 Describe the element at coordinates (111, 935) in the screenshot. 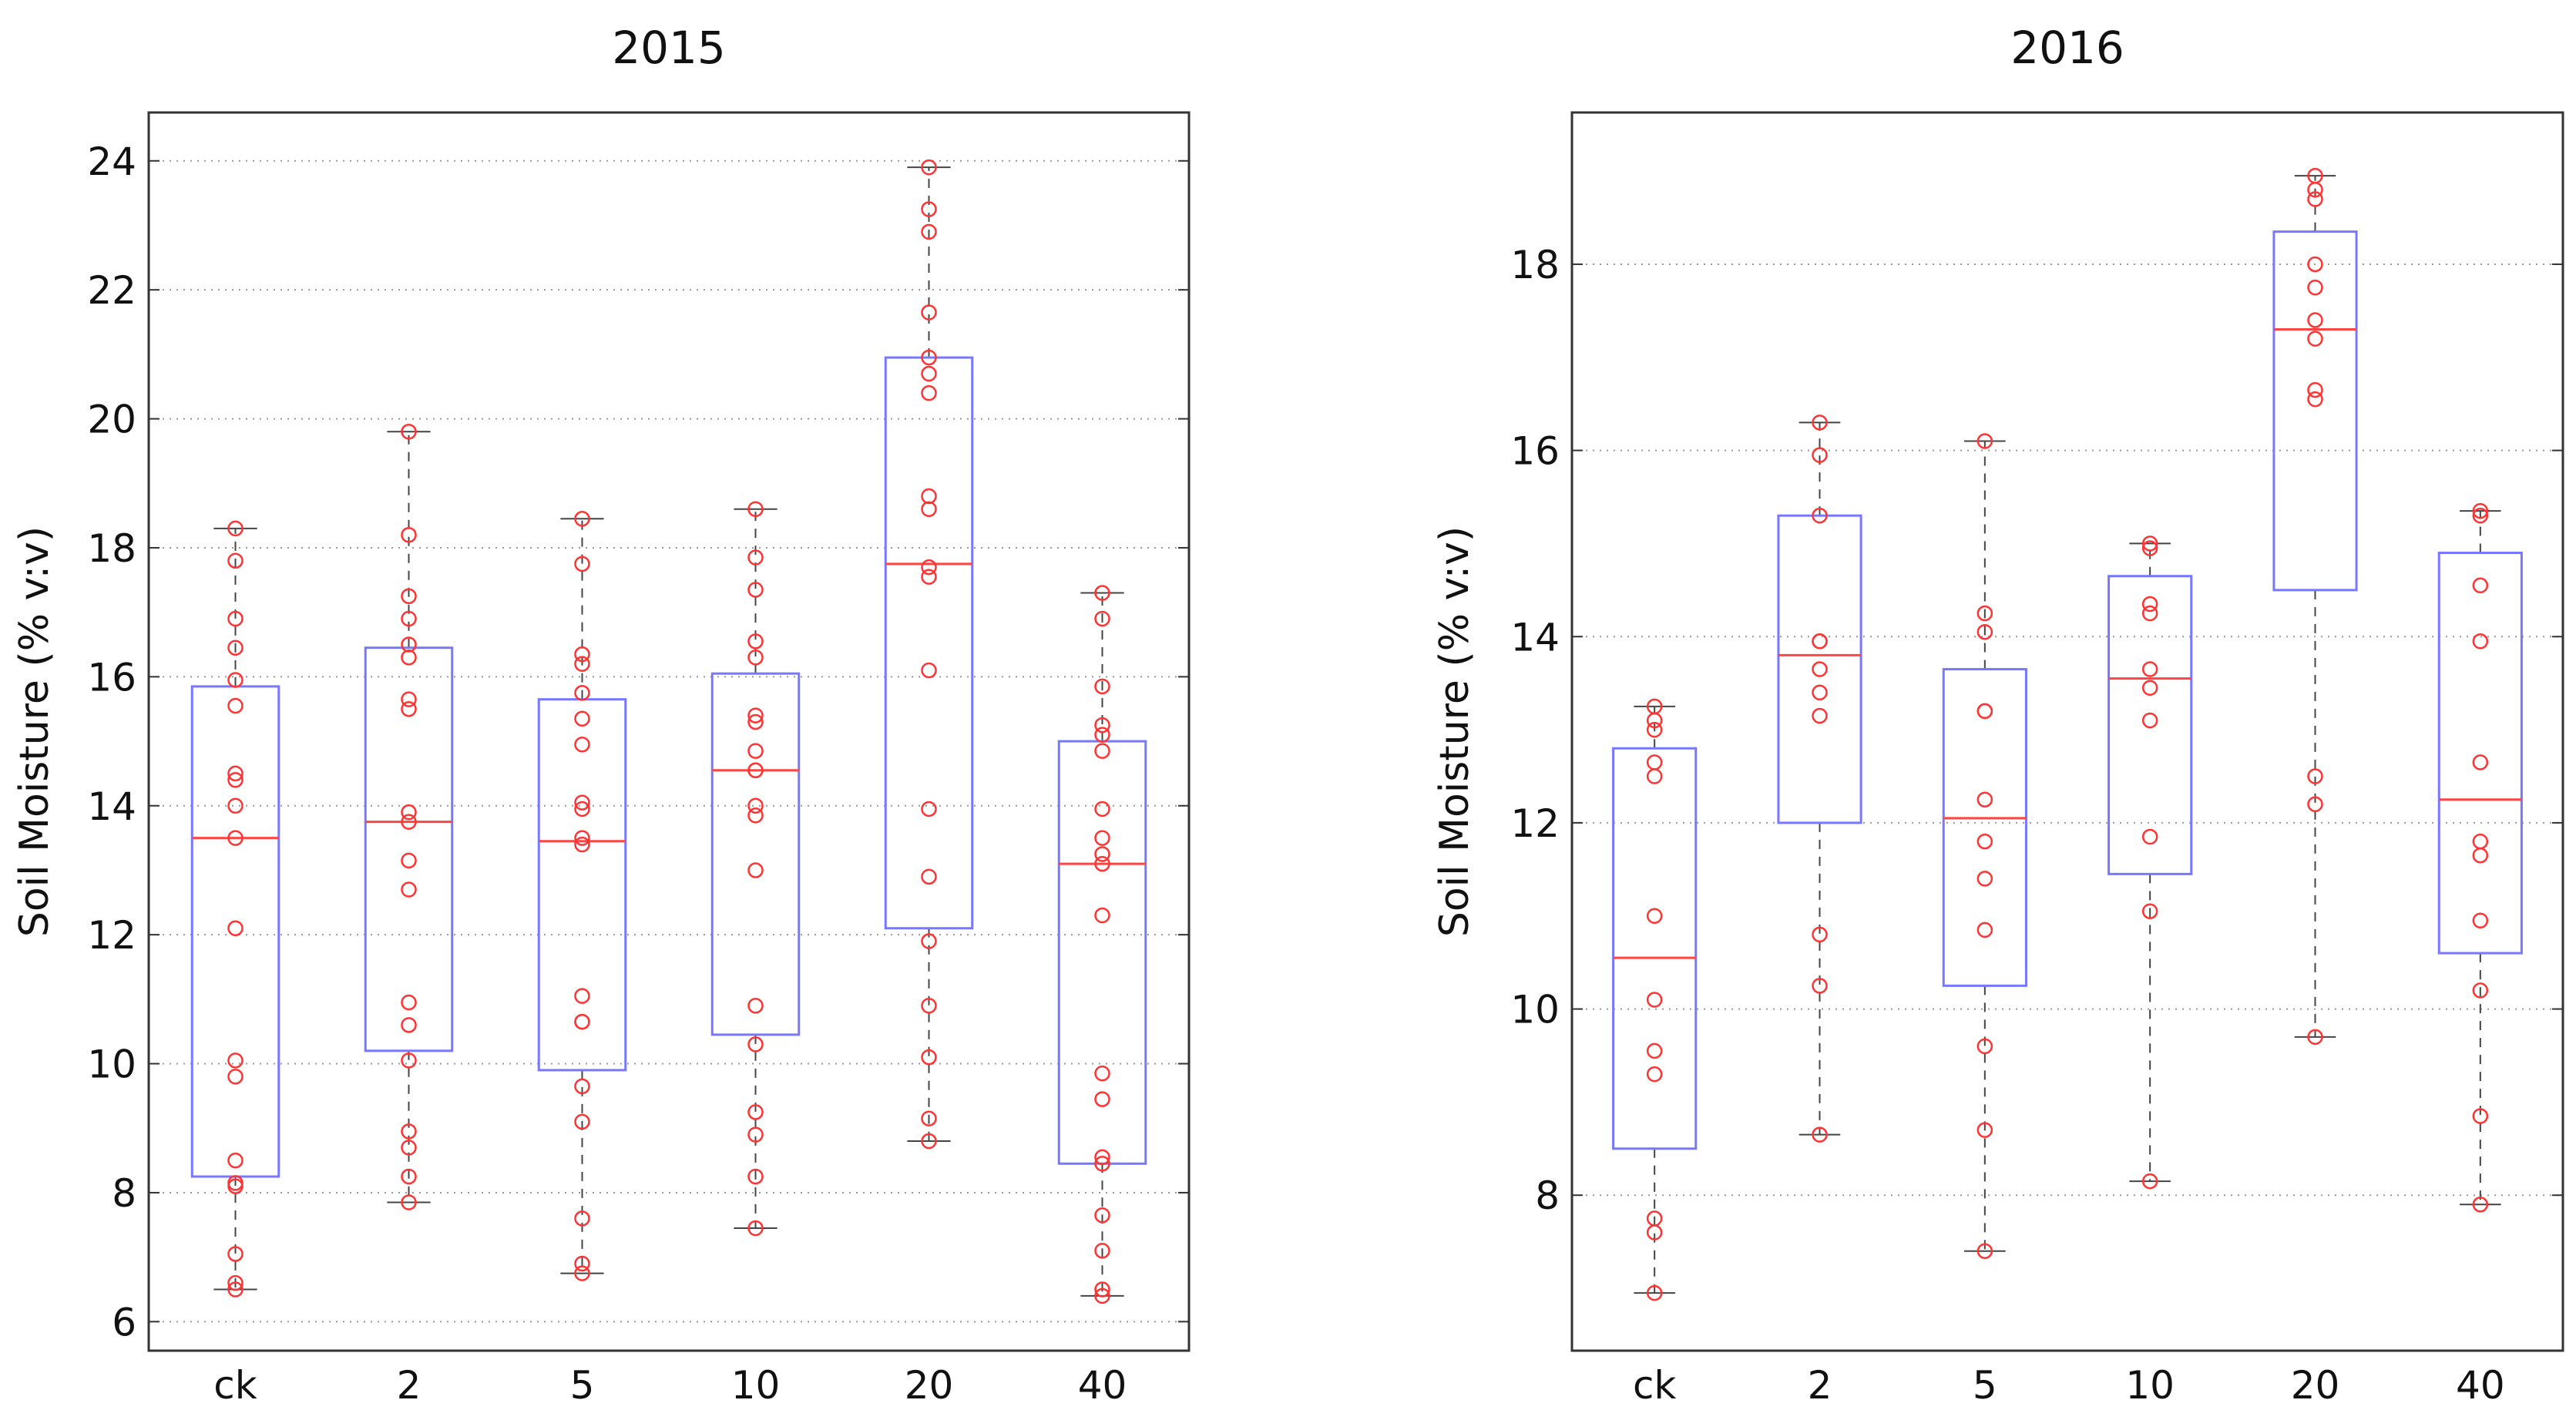

I see `y-tick-label: 12` at that location.